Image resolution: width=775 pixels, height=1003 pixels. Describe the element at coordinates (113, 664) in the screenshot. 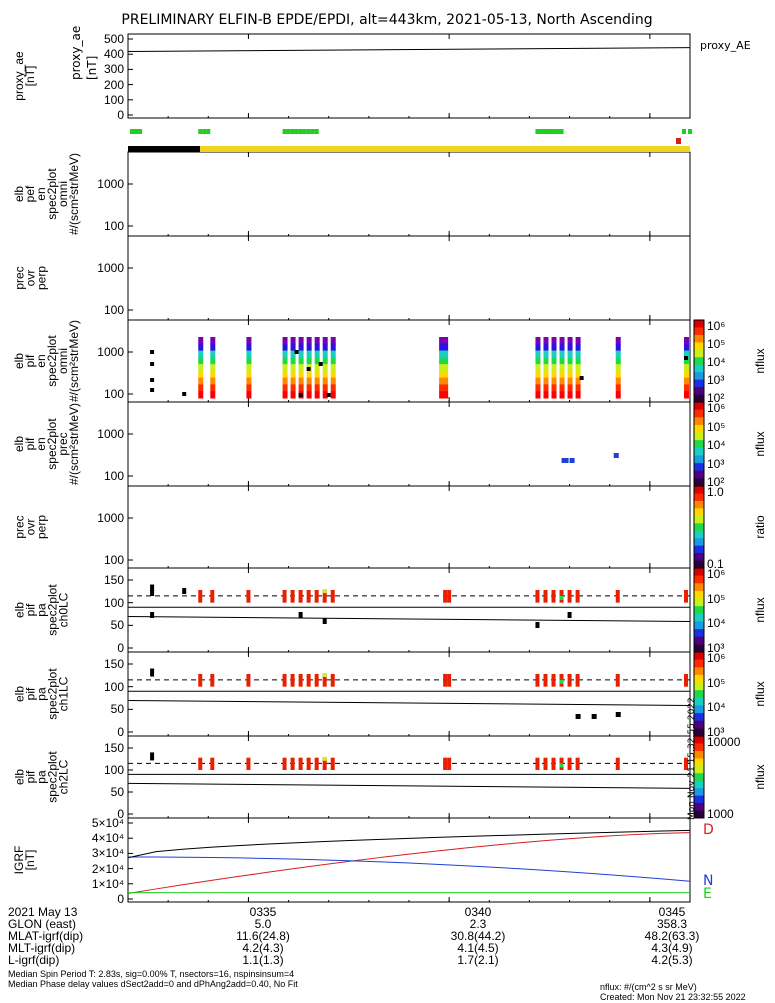

I see `pa_ch1-ytick-label: 150` at that location.